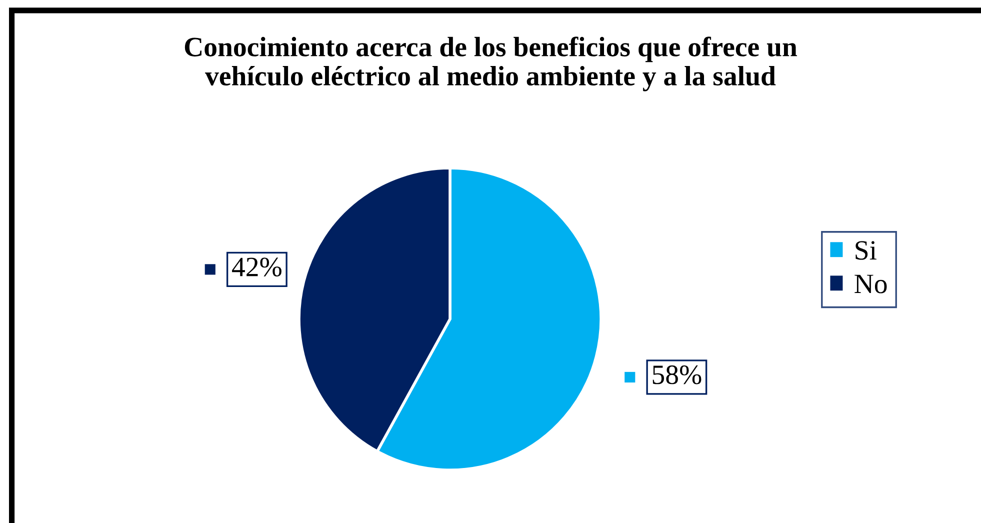  Describe the element at coordinates (866, 250) in the screenshot. I see `legend-label: Si` at that location.